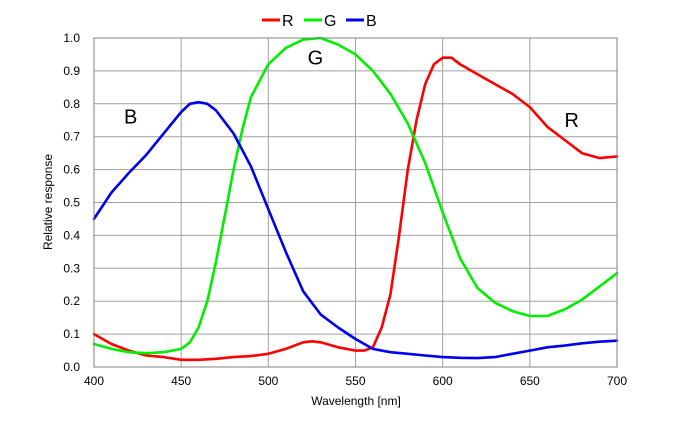 Image resolution: width=690 pixels, height=433 pixels. What do you see at coordinates (71, 367) in the screenshot?
I see `y-tick-label: 0.0` at bounding box center [71, 367].